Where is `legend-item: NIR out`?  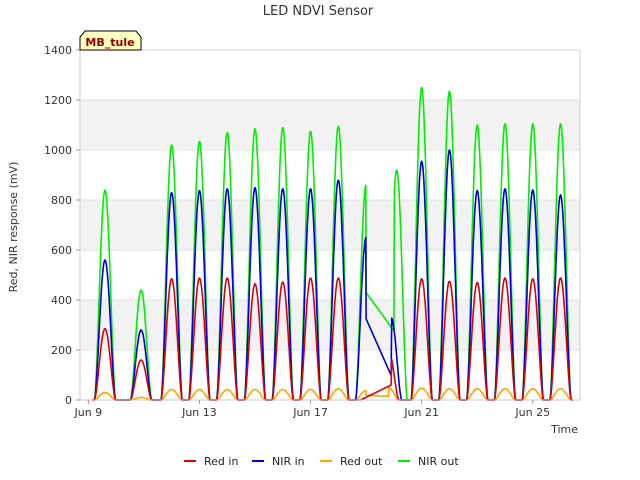 legend-item: NIR out is located at coordinates (428, 461).